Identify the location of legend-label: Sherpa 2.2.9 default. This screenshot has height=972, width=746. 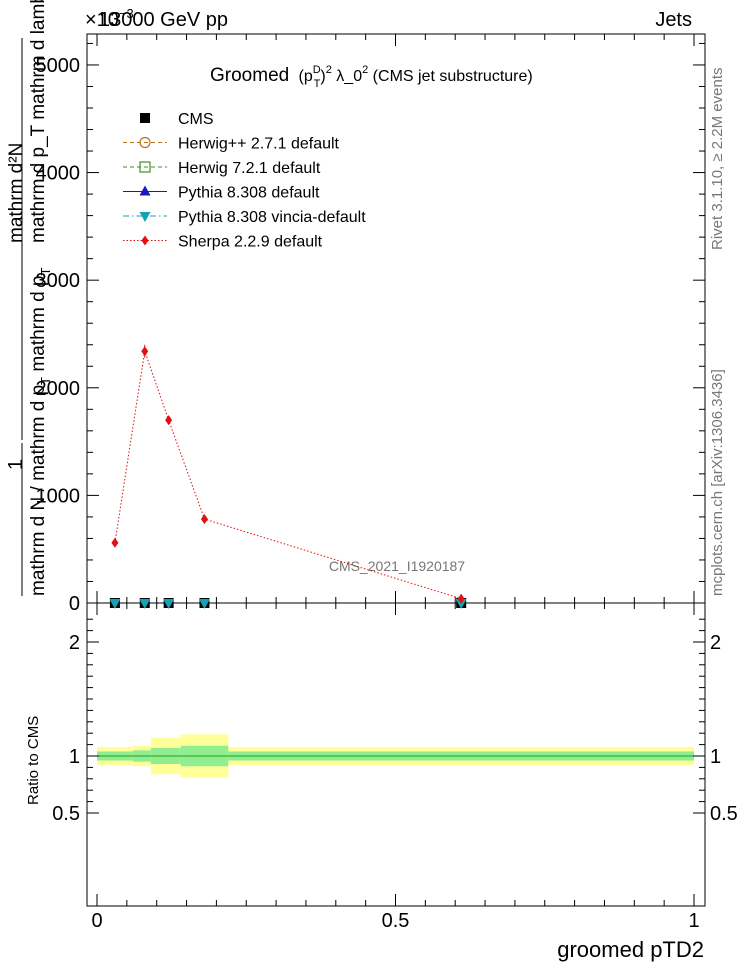
(250, 242).